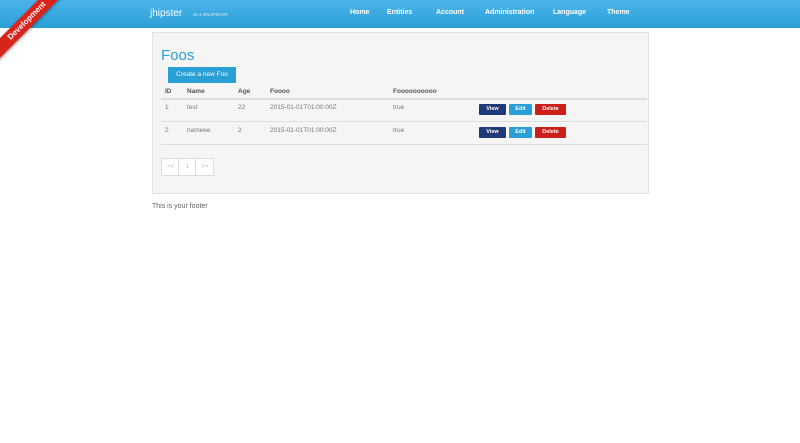  What do you see at coordinates (167, 107) in the screenshot?
I see `table-cell: 1` at bounding box center [167, 107].